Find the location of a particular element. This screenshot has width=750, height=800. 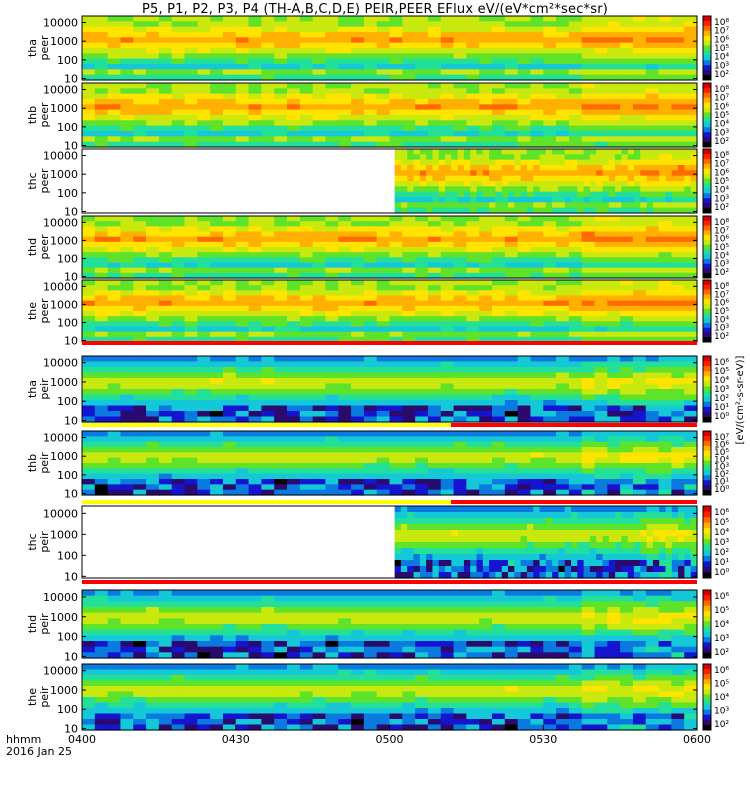

y-tick-label: 1000 is located at coordinates (64, 304).